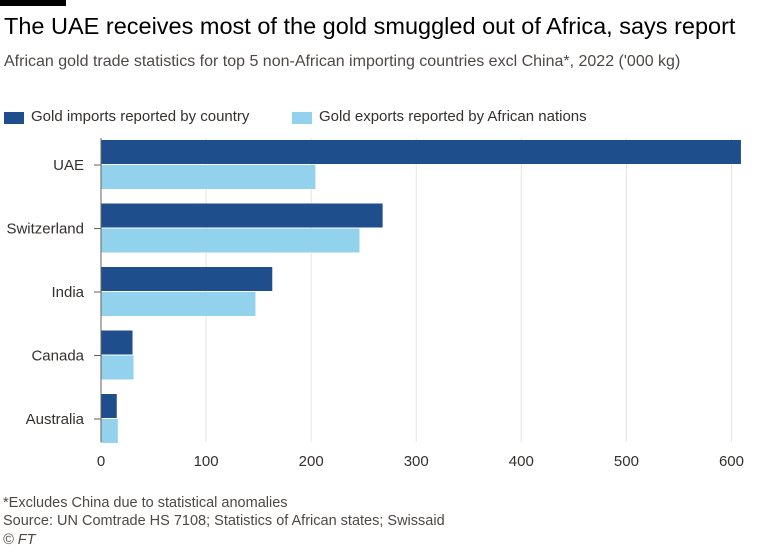  Describe the element at coordinates (117, 367) in the screenshot. I see `bar-exports-canada` at that location.